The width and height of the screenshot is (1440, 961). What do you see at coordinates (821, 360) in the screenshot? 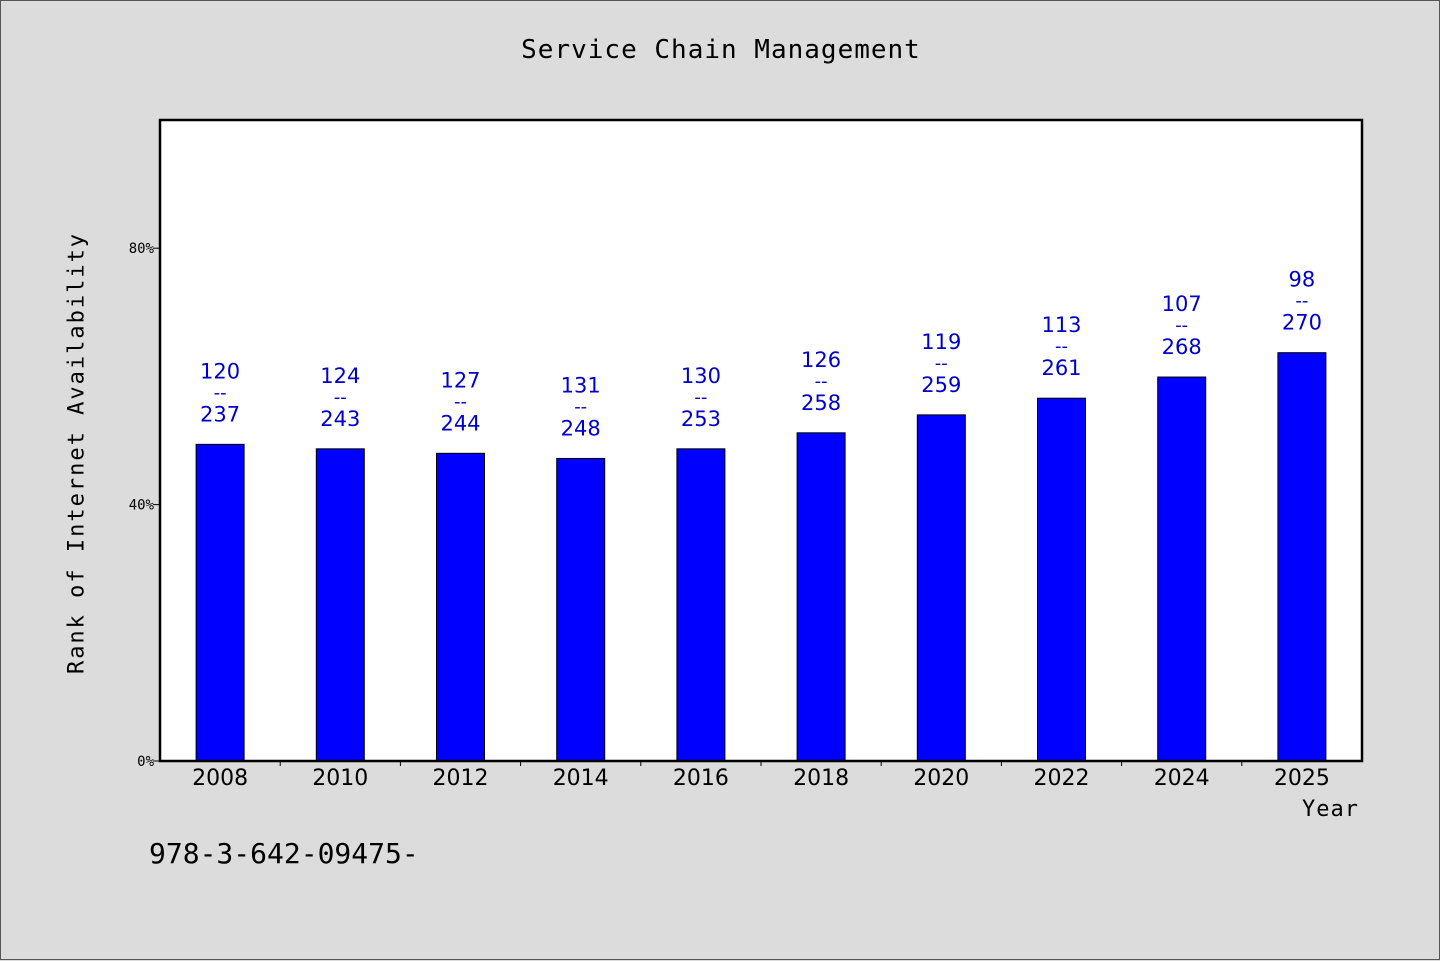
I see `data-label-top: 126` at bounding box center [821, 360].